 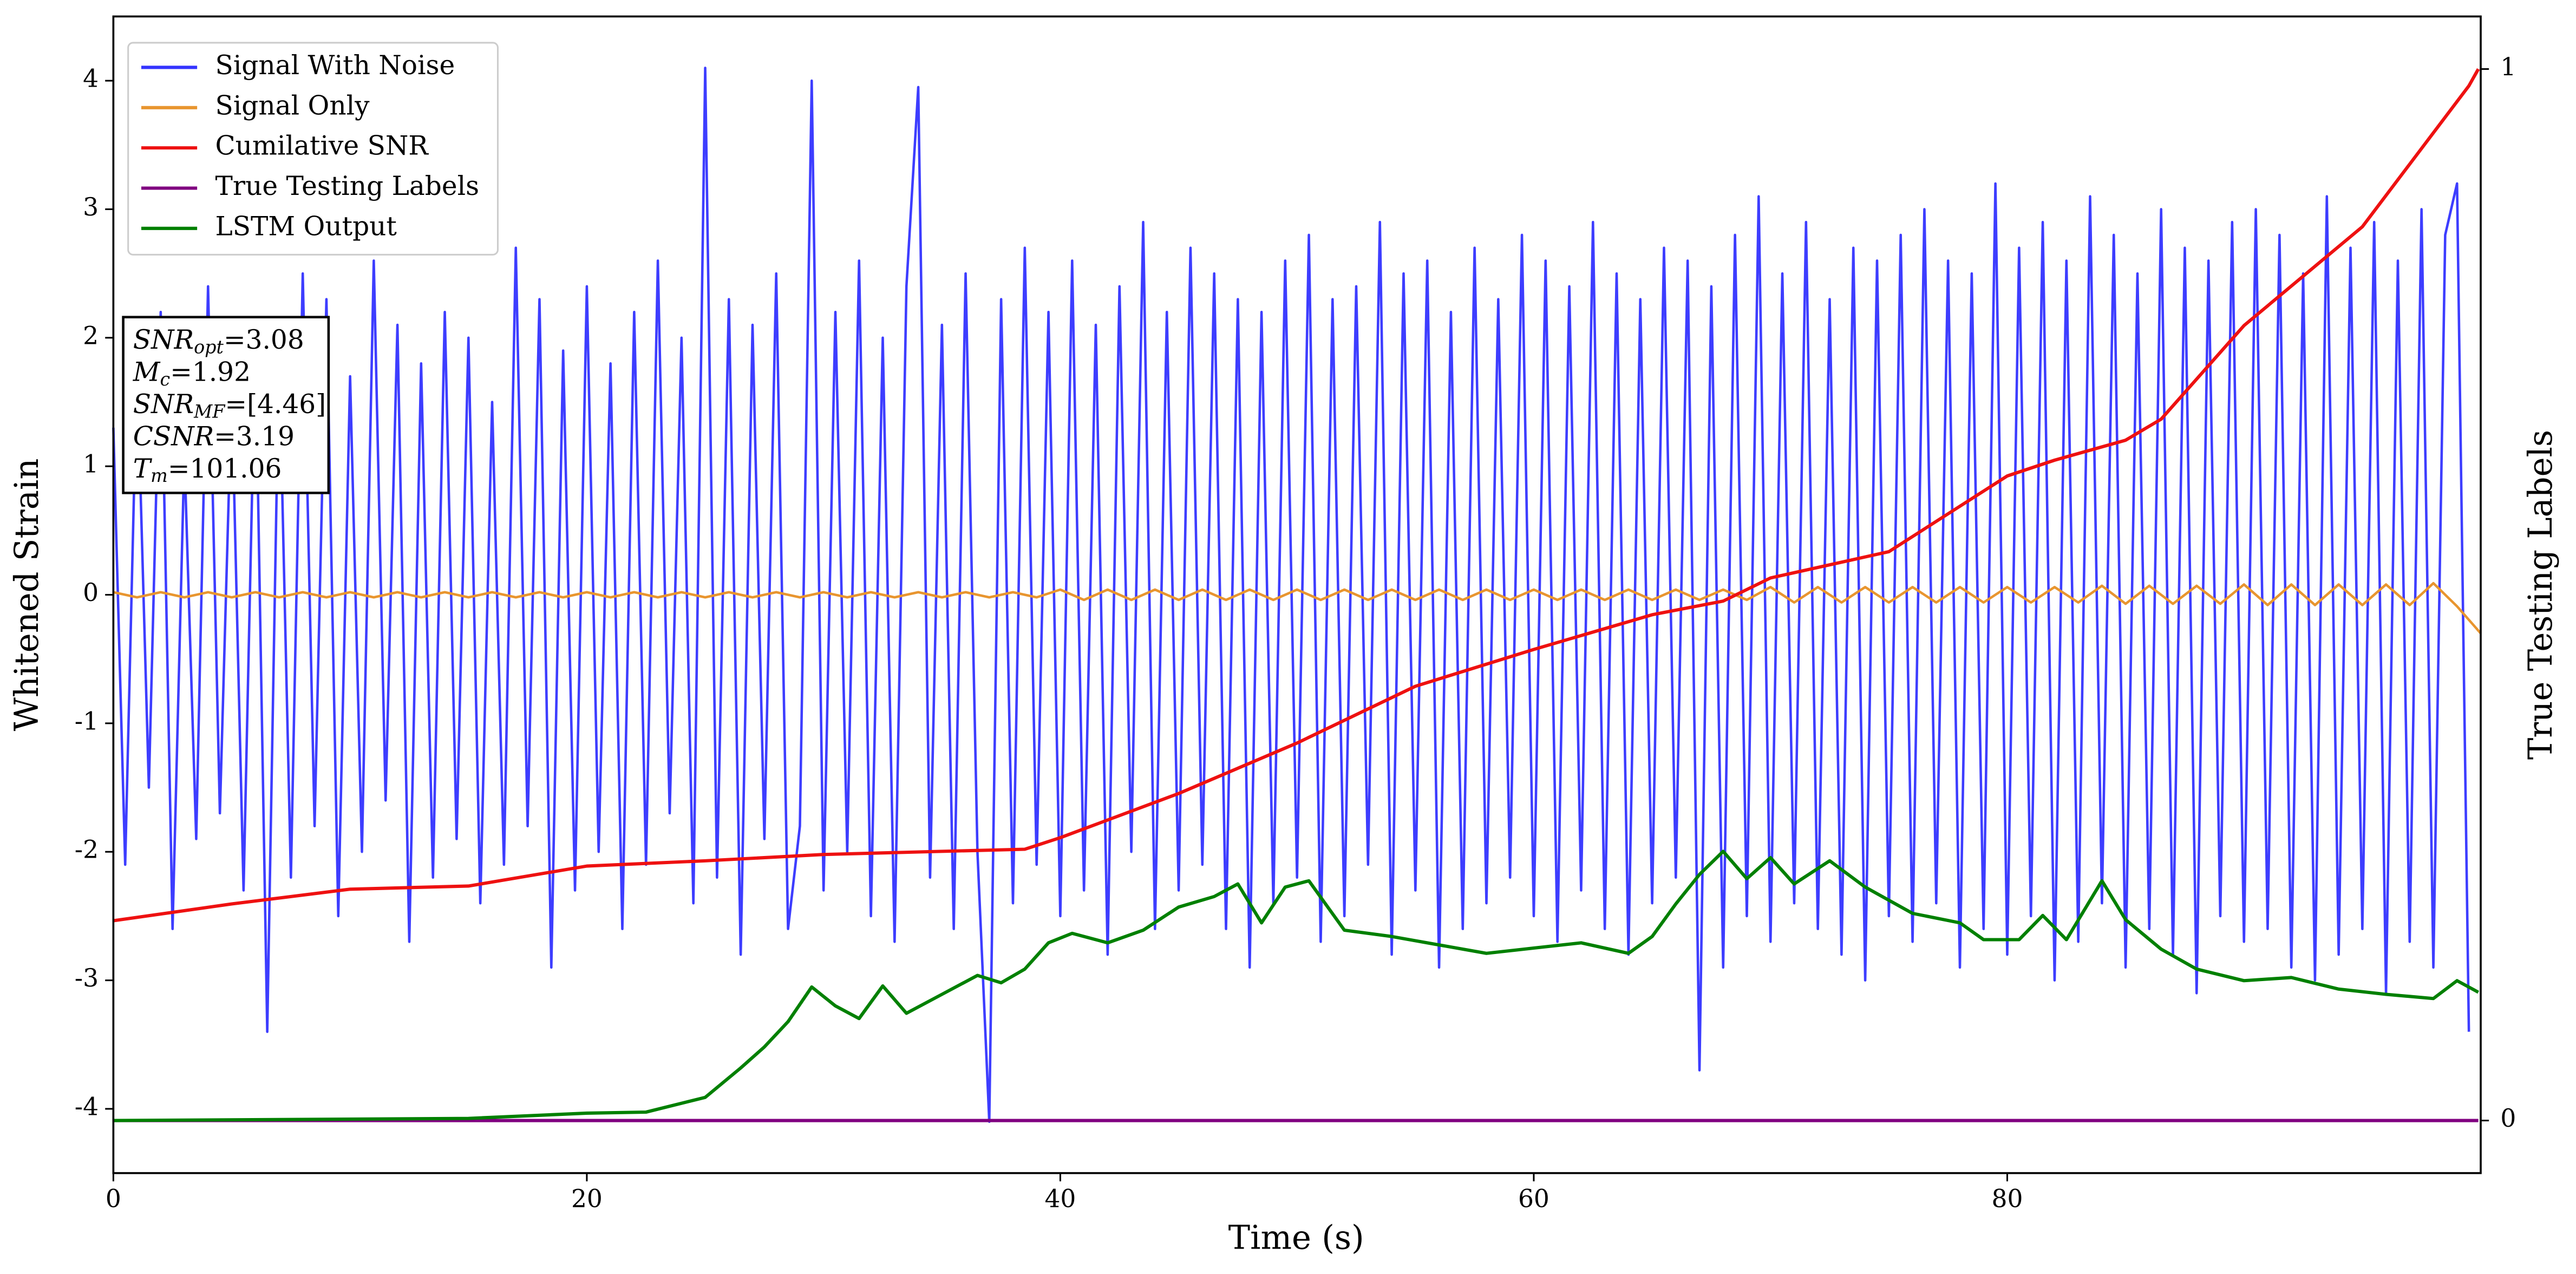 I want to click on y2-tick-label: 0, so click(x=2508, y=1118).